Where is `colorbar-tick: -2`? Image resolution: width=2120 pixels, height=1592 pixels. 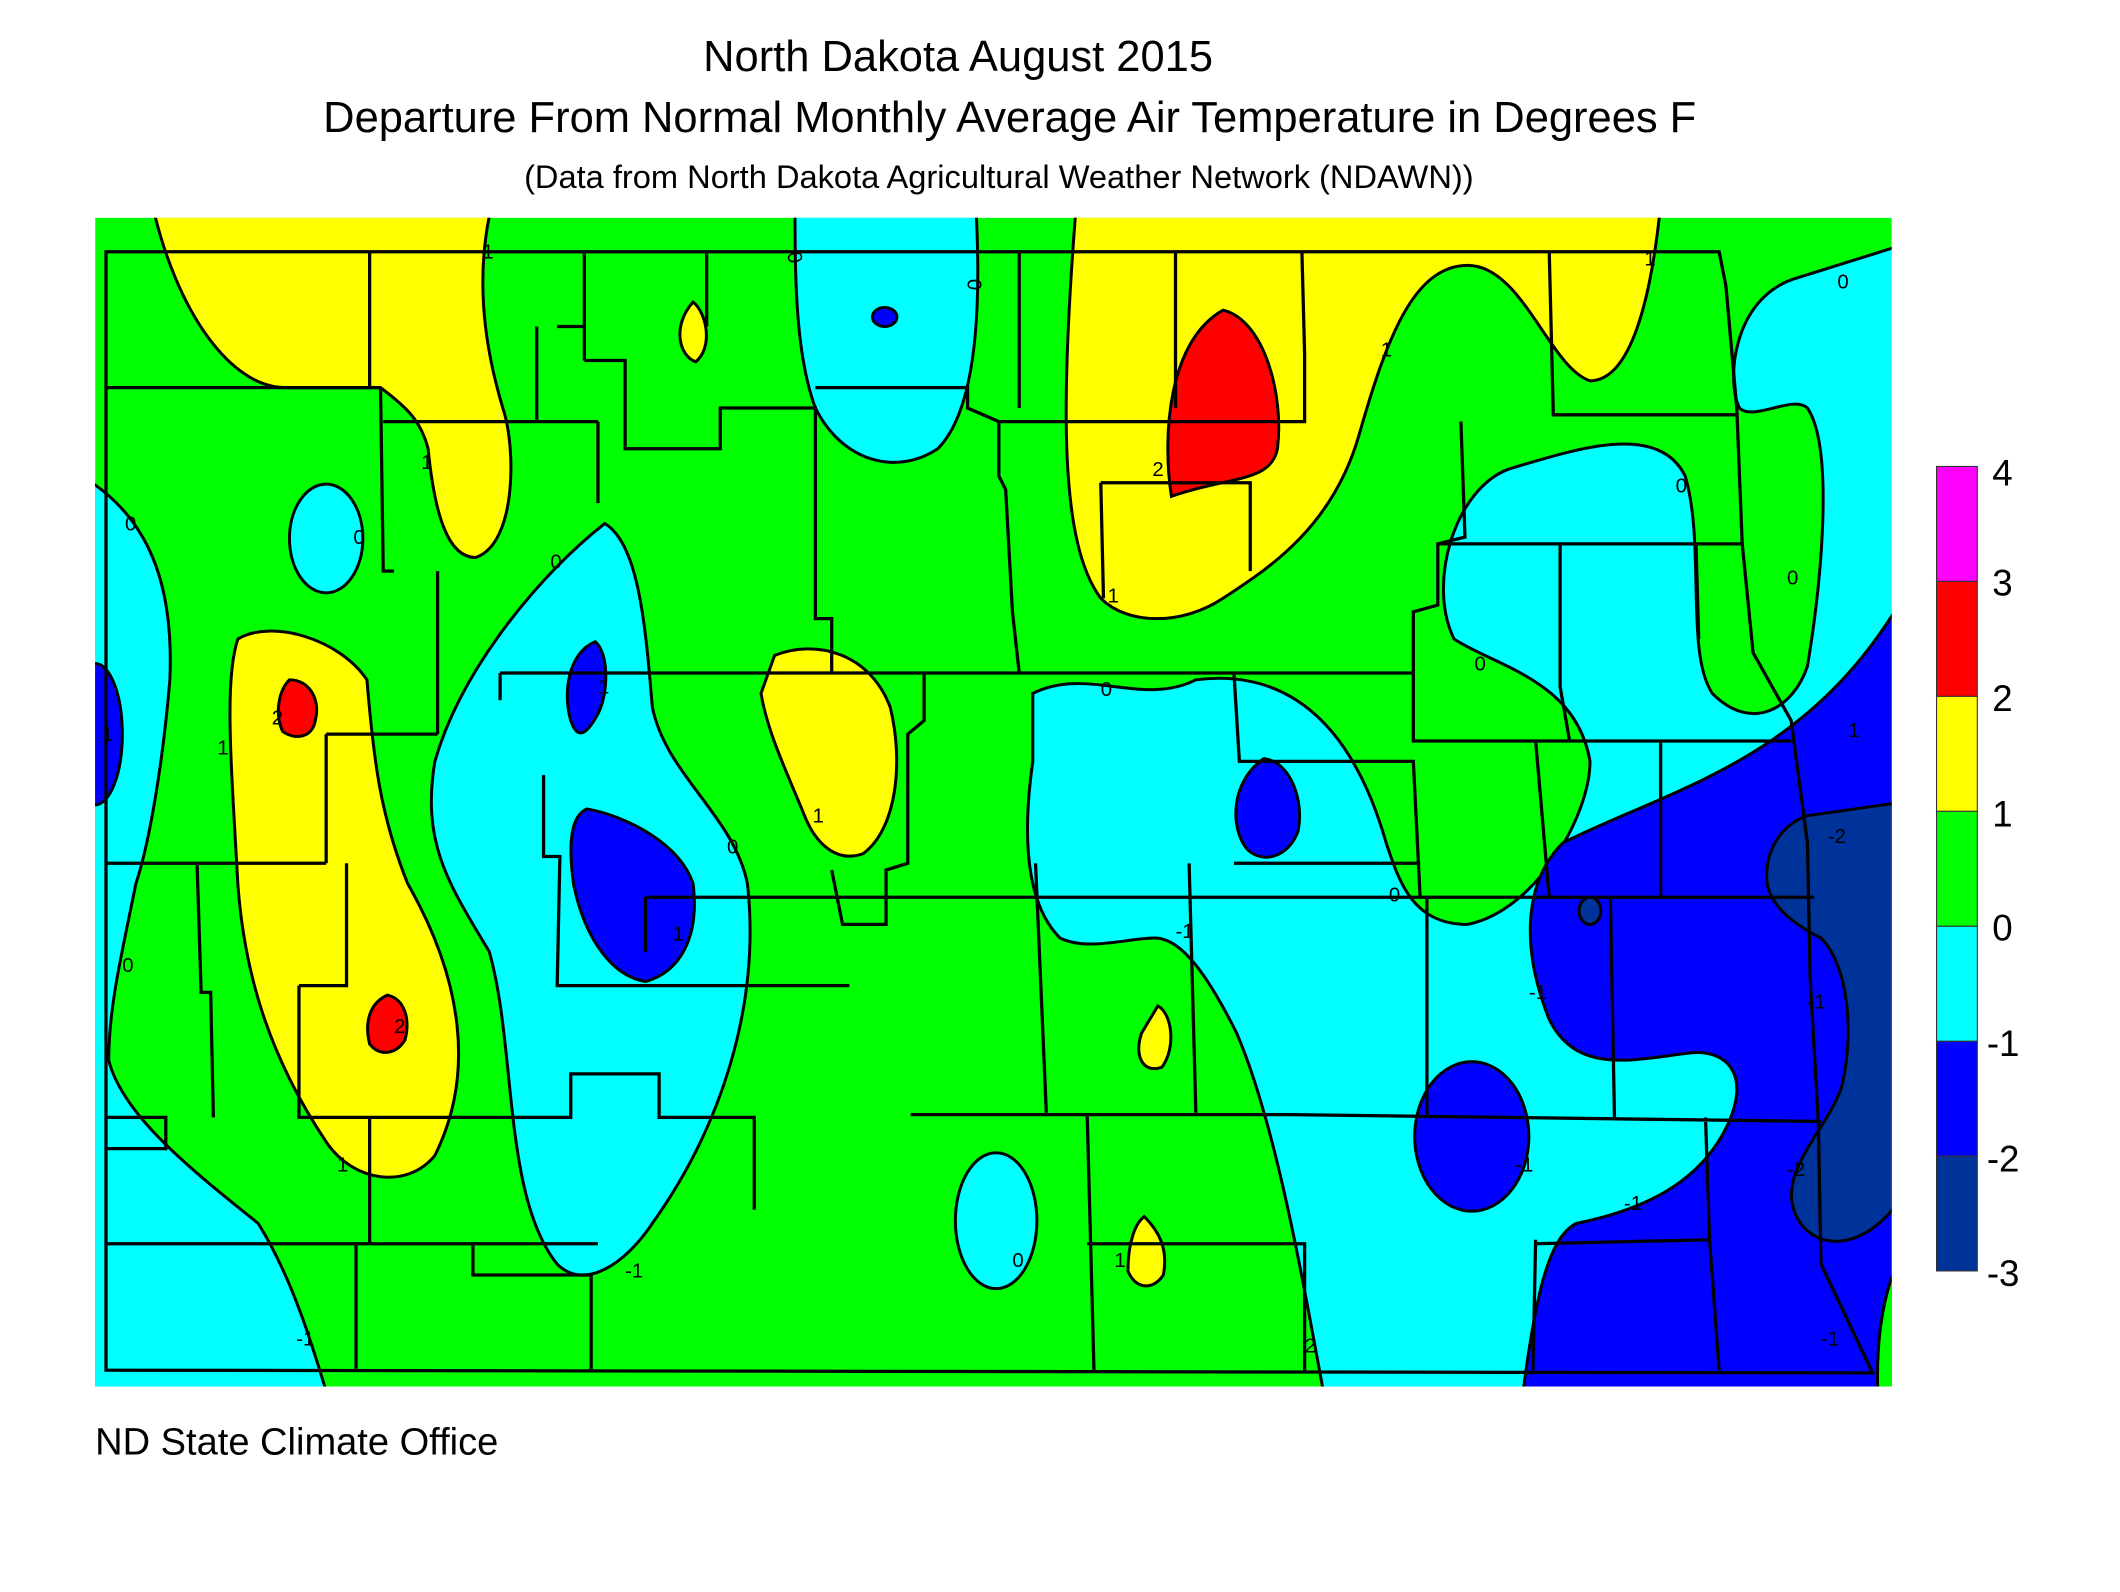 colorbar-tick: -2 is located at coordinates (2003, 1159).